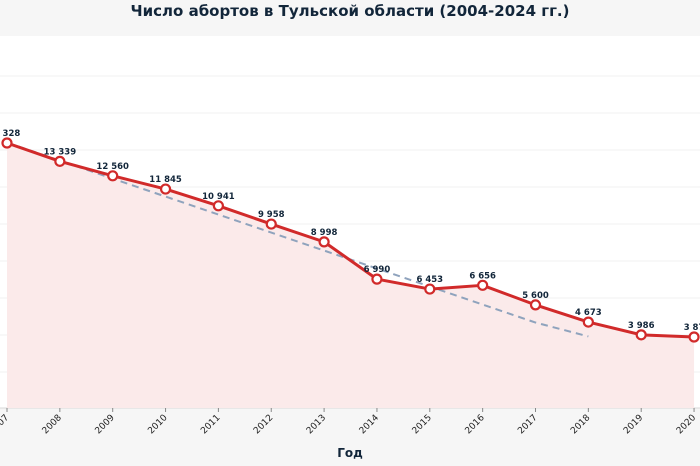  Describe the element at coordinates (588, 313) in the screenshot. I see `data-label: 4 673` at that location.